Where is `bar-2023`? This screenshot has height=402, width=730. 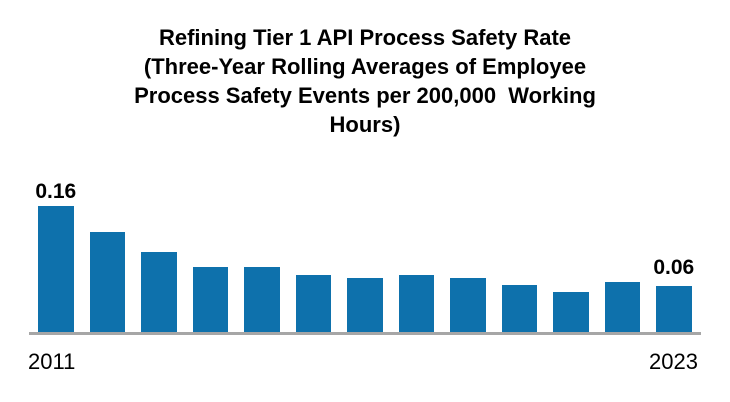 bar-2023 is located at coordinates (674, 309).